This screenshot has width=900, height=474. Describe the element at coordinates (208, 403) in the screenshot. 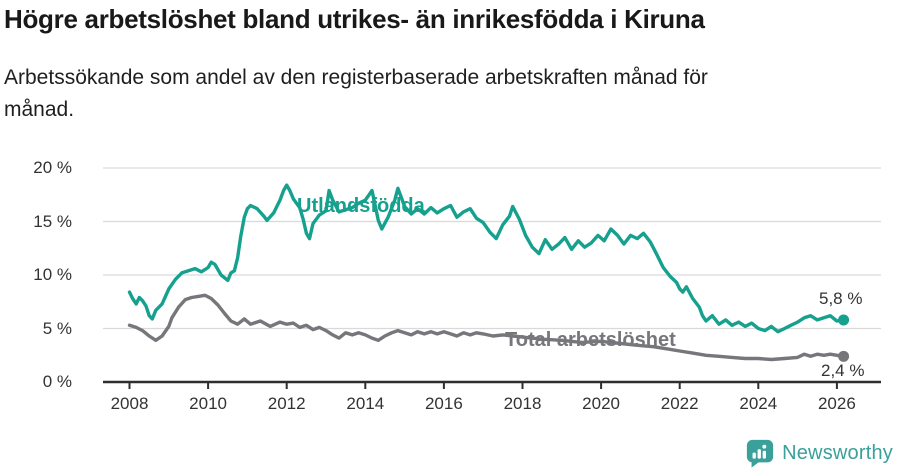

I see `x-tick-label: 2010` at that location.